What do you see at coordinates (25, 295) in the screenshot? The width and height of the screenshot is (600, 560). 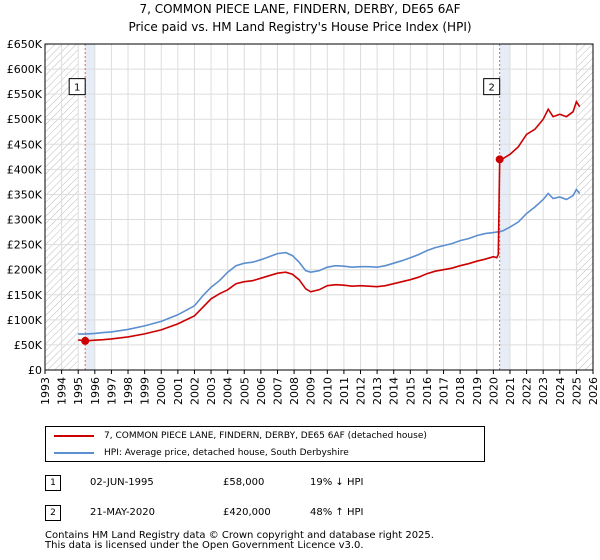 I see `y-tick-label: £150K` at bounding box center [25, 295].